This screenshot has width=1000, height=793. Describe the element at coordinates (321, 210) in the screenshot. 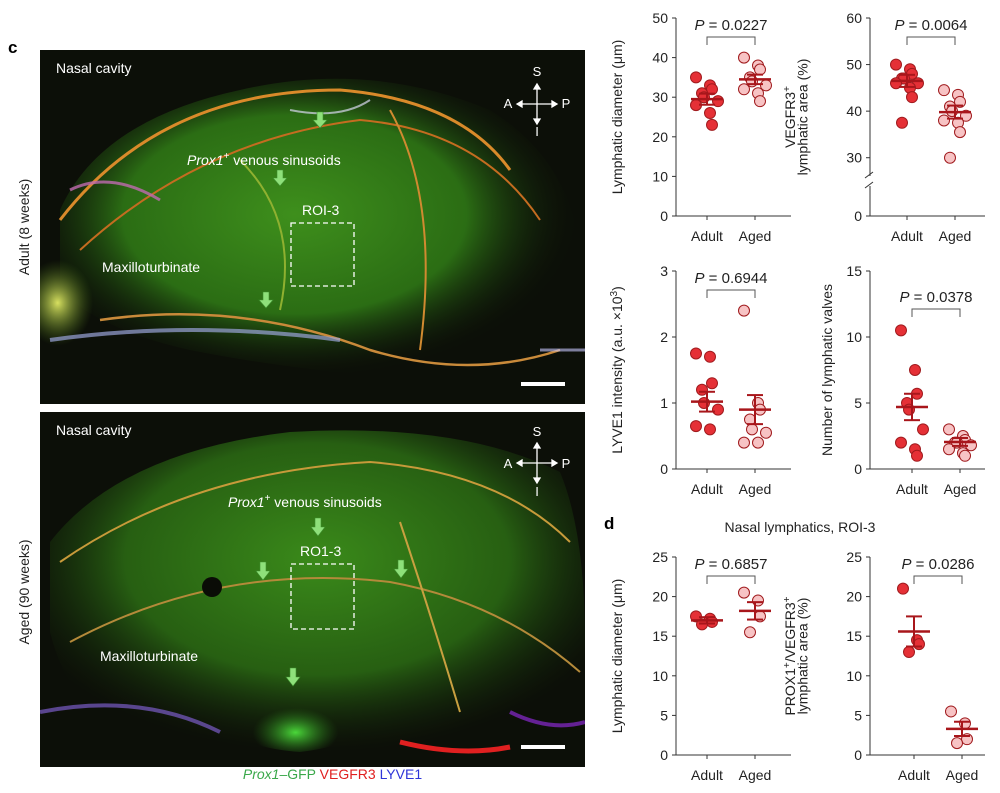

I see `adult-roi-label: ROI-3` at that location.